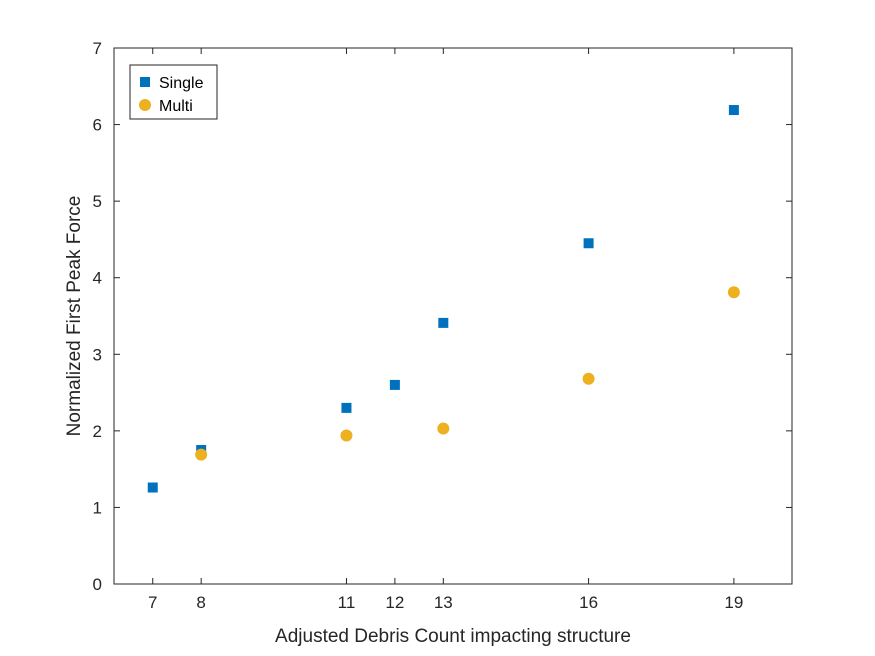 The width and height of the screenshot is (875, 656). I want to click on x-tick-label: 7, so click(152, 602).